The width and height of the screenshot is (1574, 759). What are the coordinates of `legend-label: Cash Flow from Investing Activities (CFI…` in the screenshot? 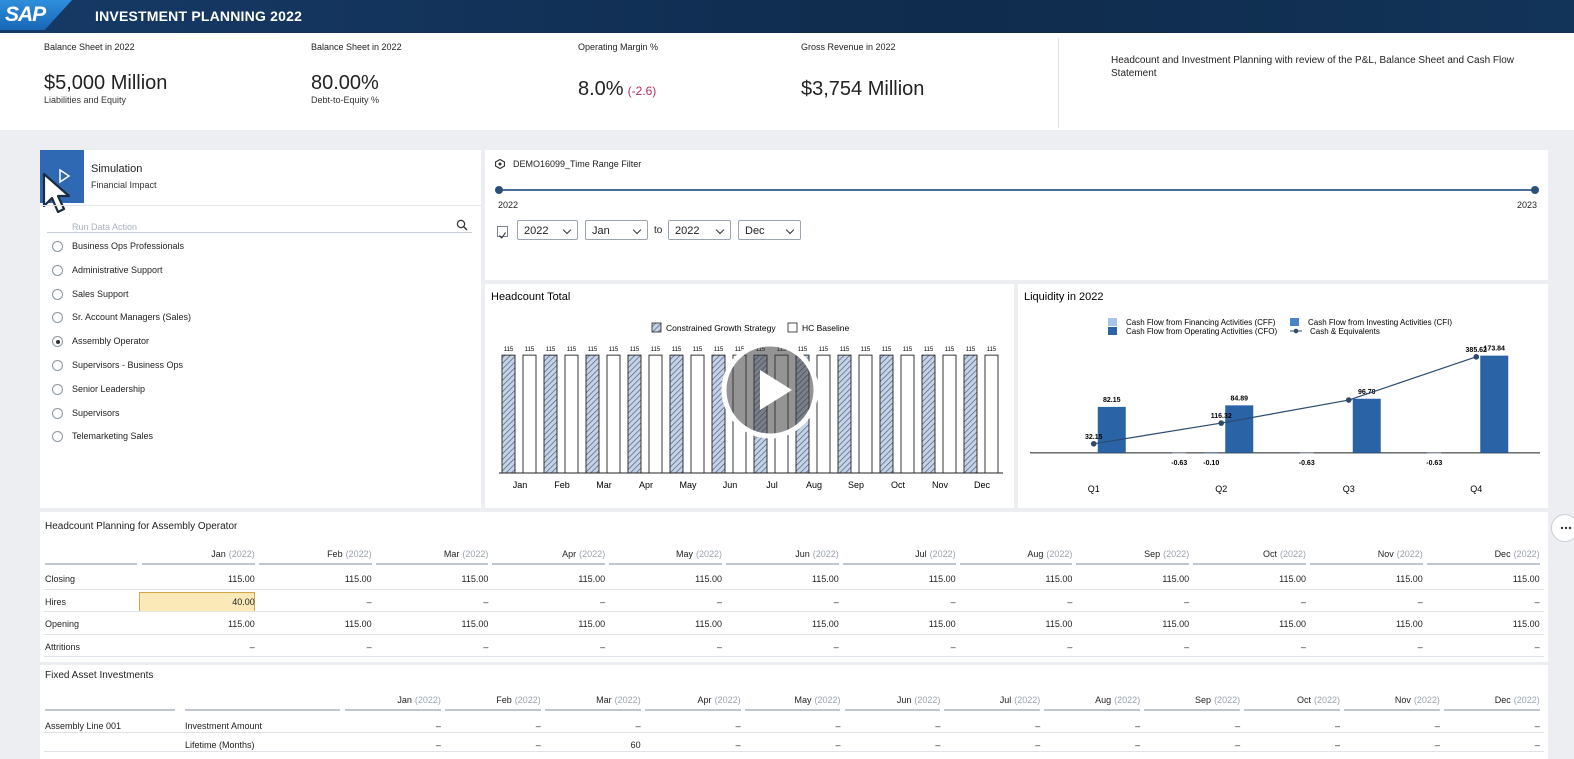 It's located at (1380, 322).